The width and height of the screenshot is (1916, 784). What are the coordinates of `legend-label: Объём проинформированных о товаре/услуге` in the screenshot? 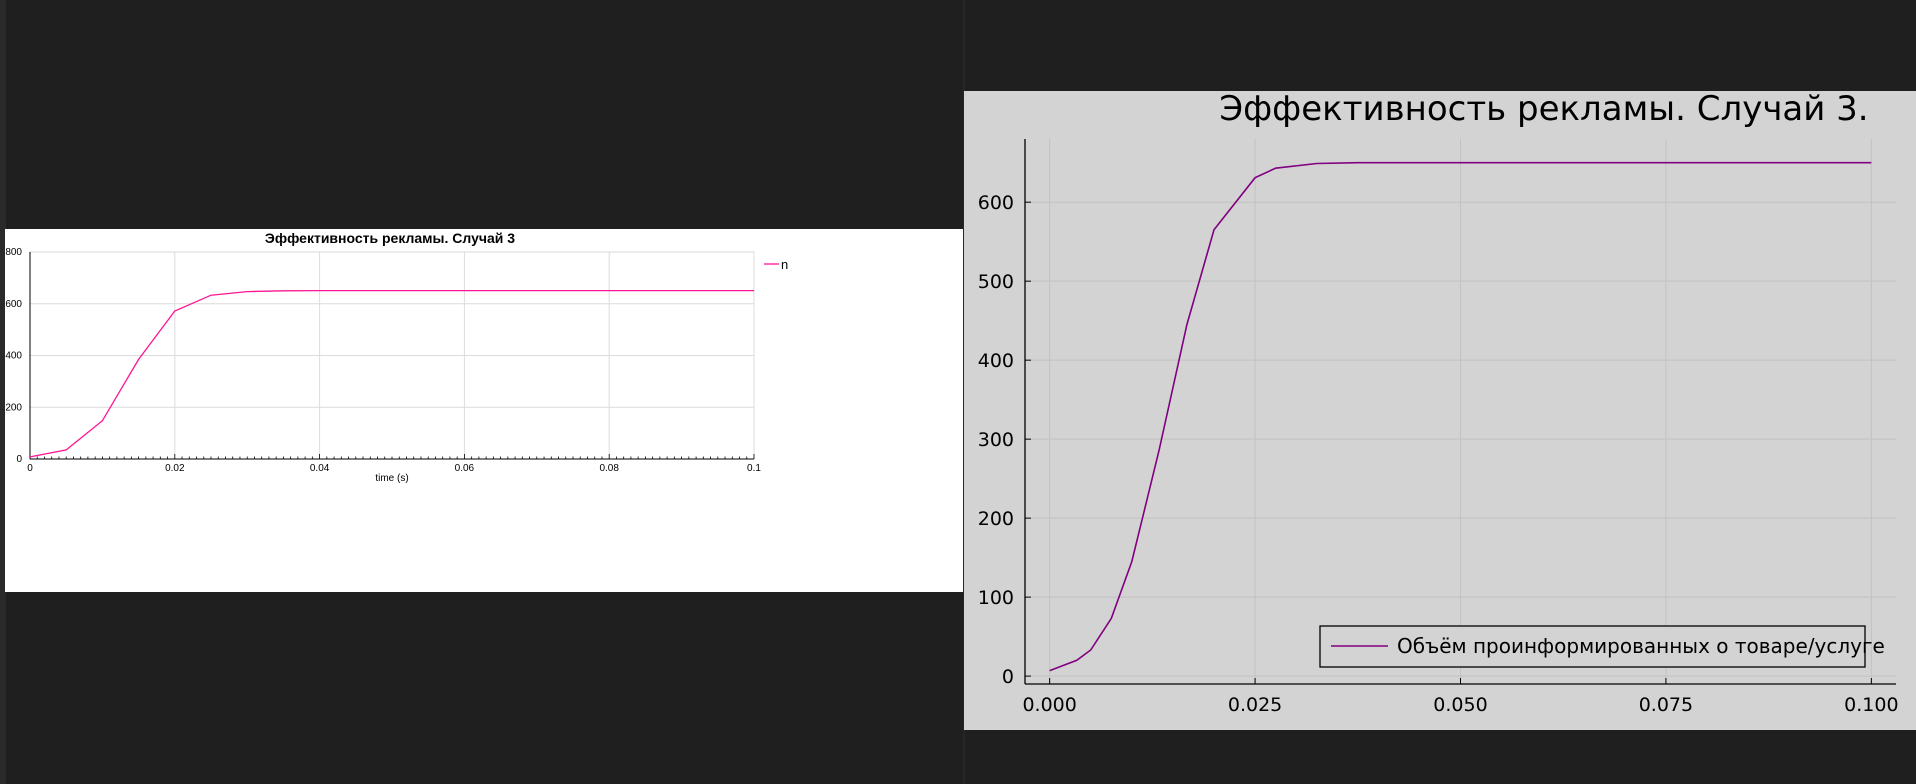 It's located at (1641, 646).